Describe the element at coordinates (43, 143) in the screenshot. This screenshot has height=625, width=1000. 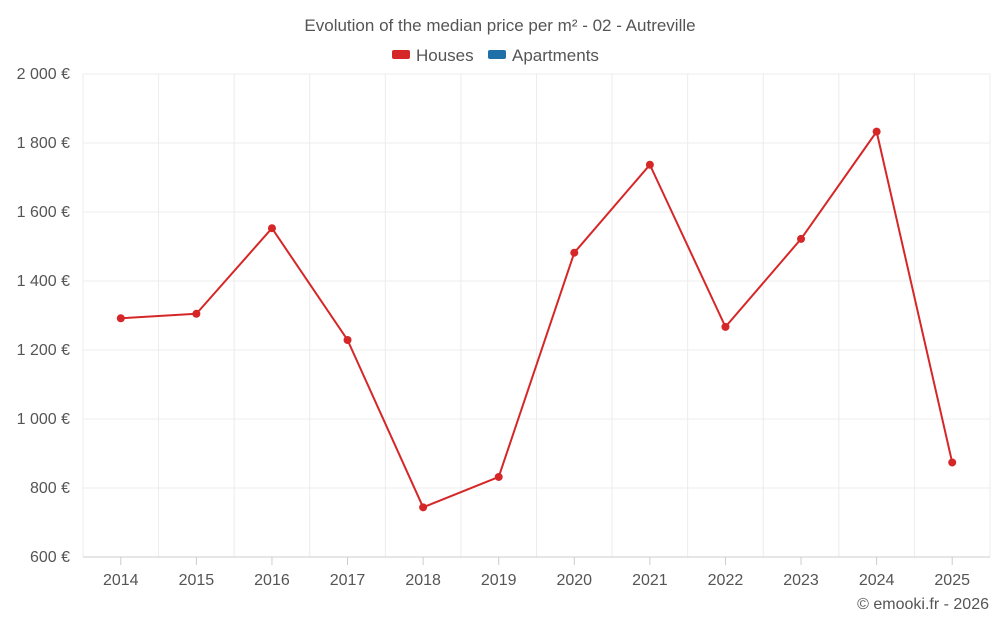
I see `y-tick-label: 1 800 €` at that location.